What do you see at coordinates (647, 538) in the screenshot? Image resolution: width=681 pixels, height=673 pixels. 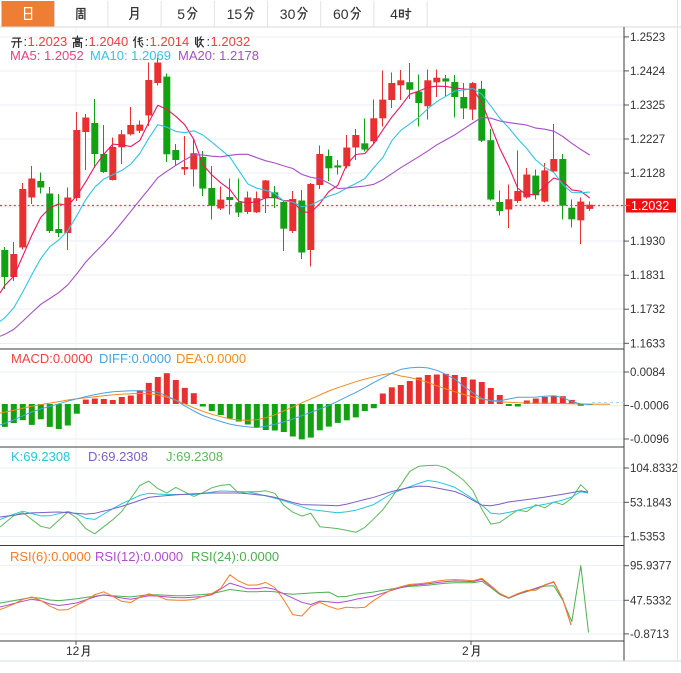 I see `svg-text: 1.5353` at bounding box center [647, 538].